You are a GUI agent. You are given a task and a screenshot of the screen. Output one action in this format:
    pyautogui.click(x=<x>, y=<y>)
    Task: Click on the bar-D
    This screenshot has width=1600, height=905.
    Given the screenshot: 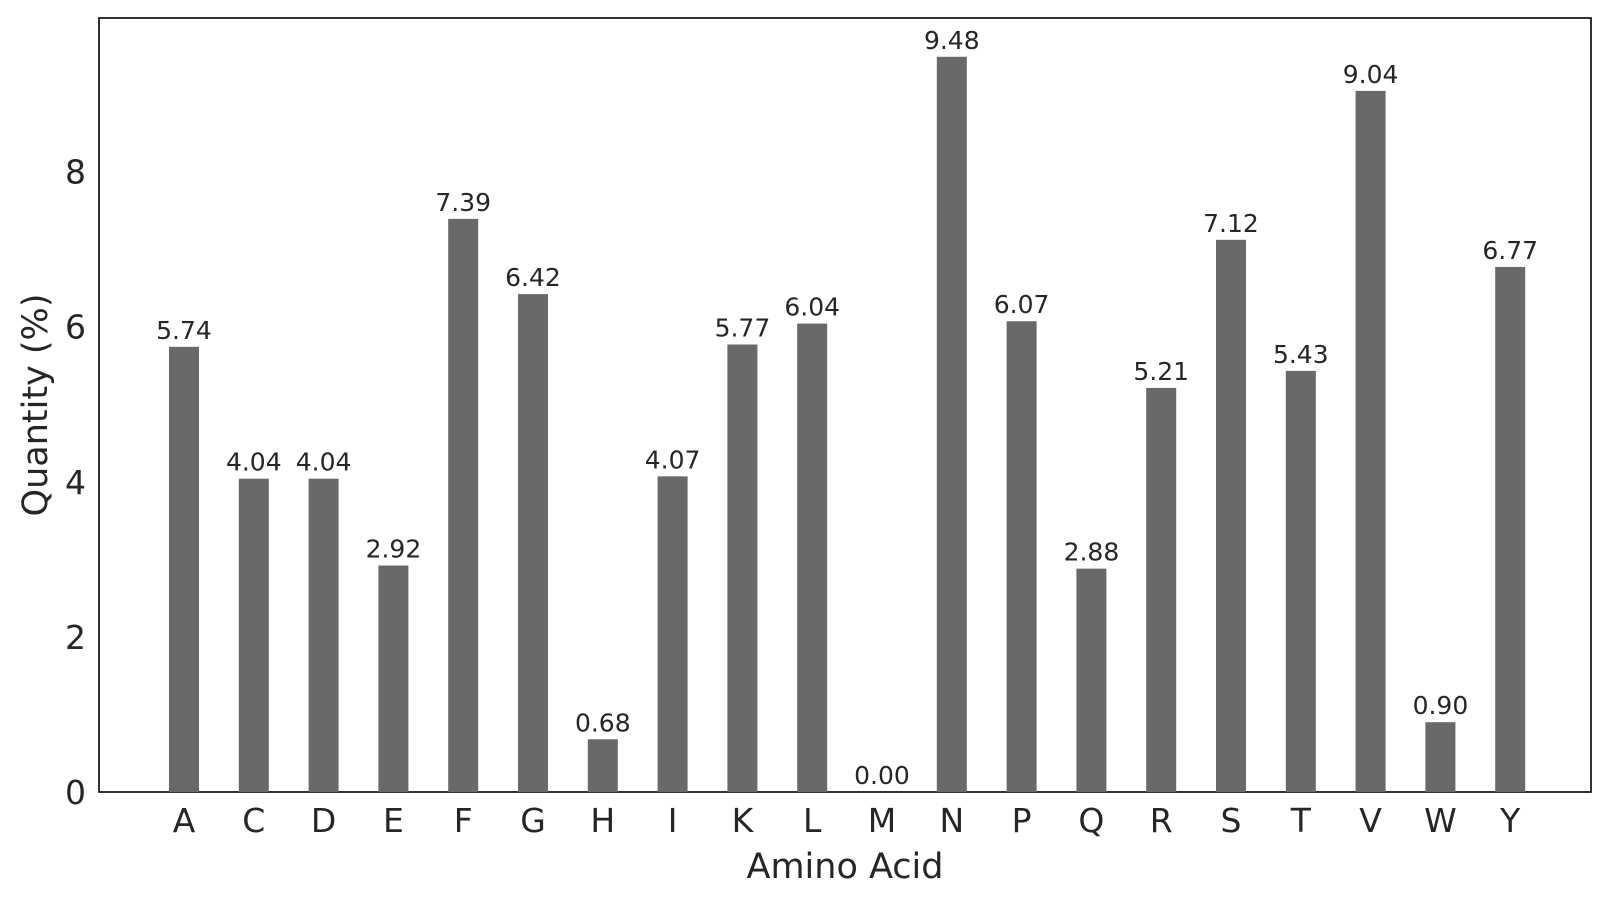 What is the action you would take?
    pyautogui.click(x=323, y=635)
    